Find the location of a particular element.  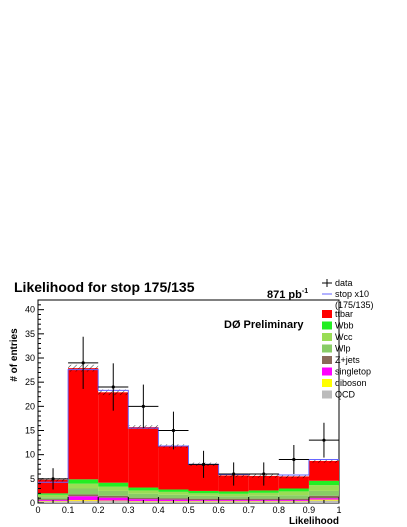

x-tick-label-1: 0.1 is located at coordinates (68, 510).